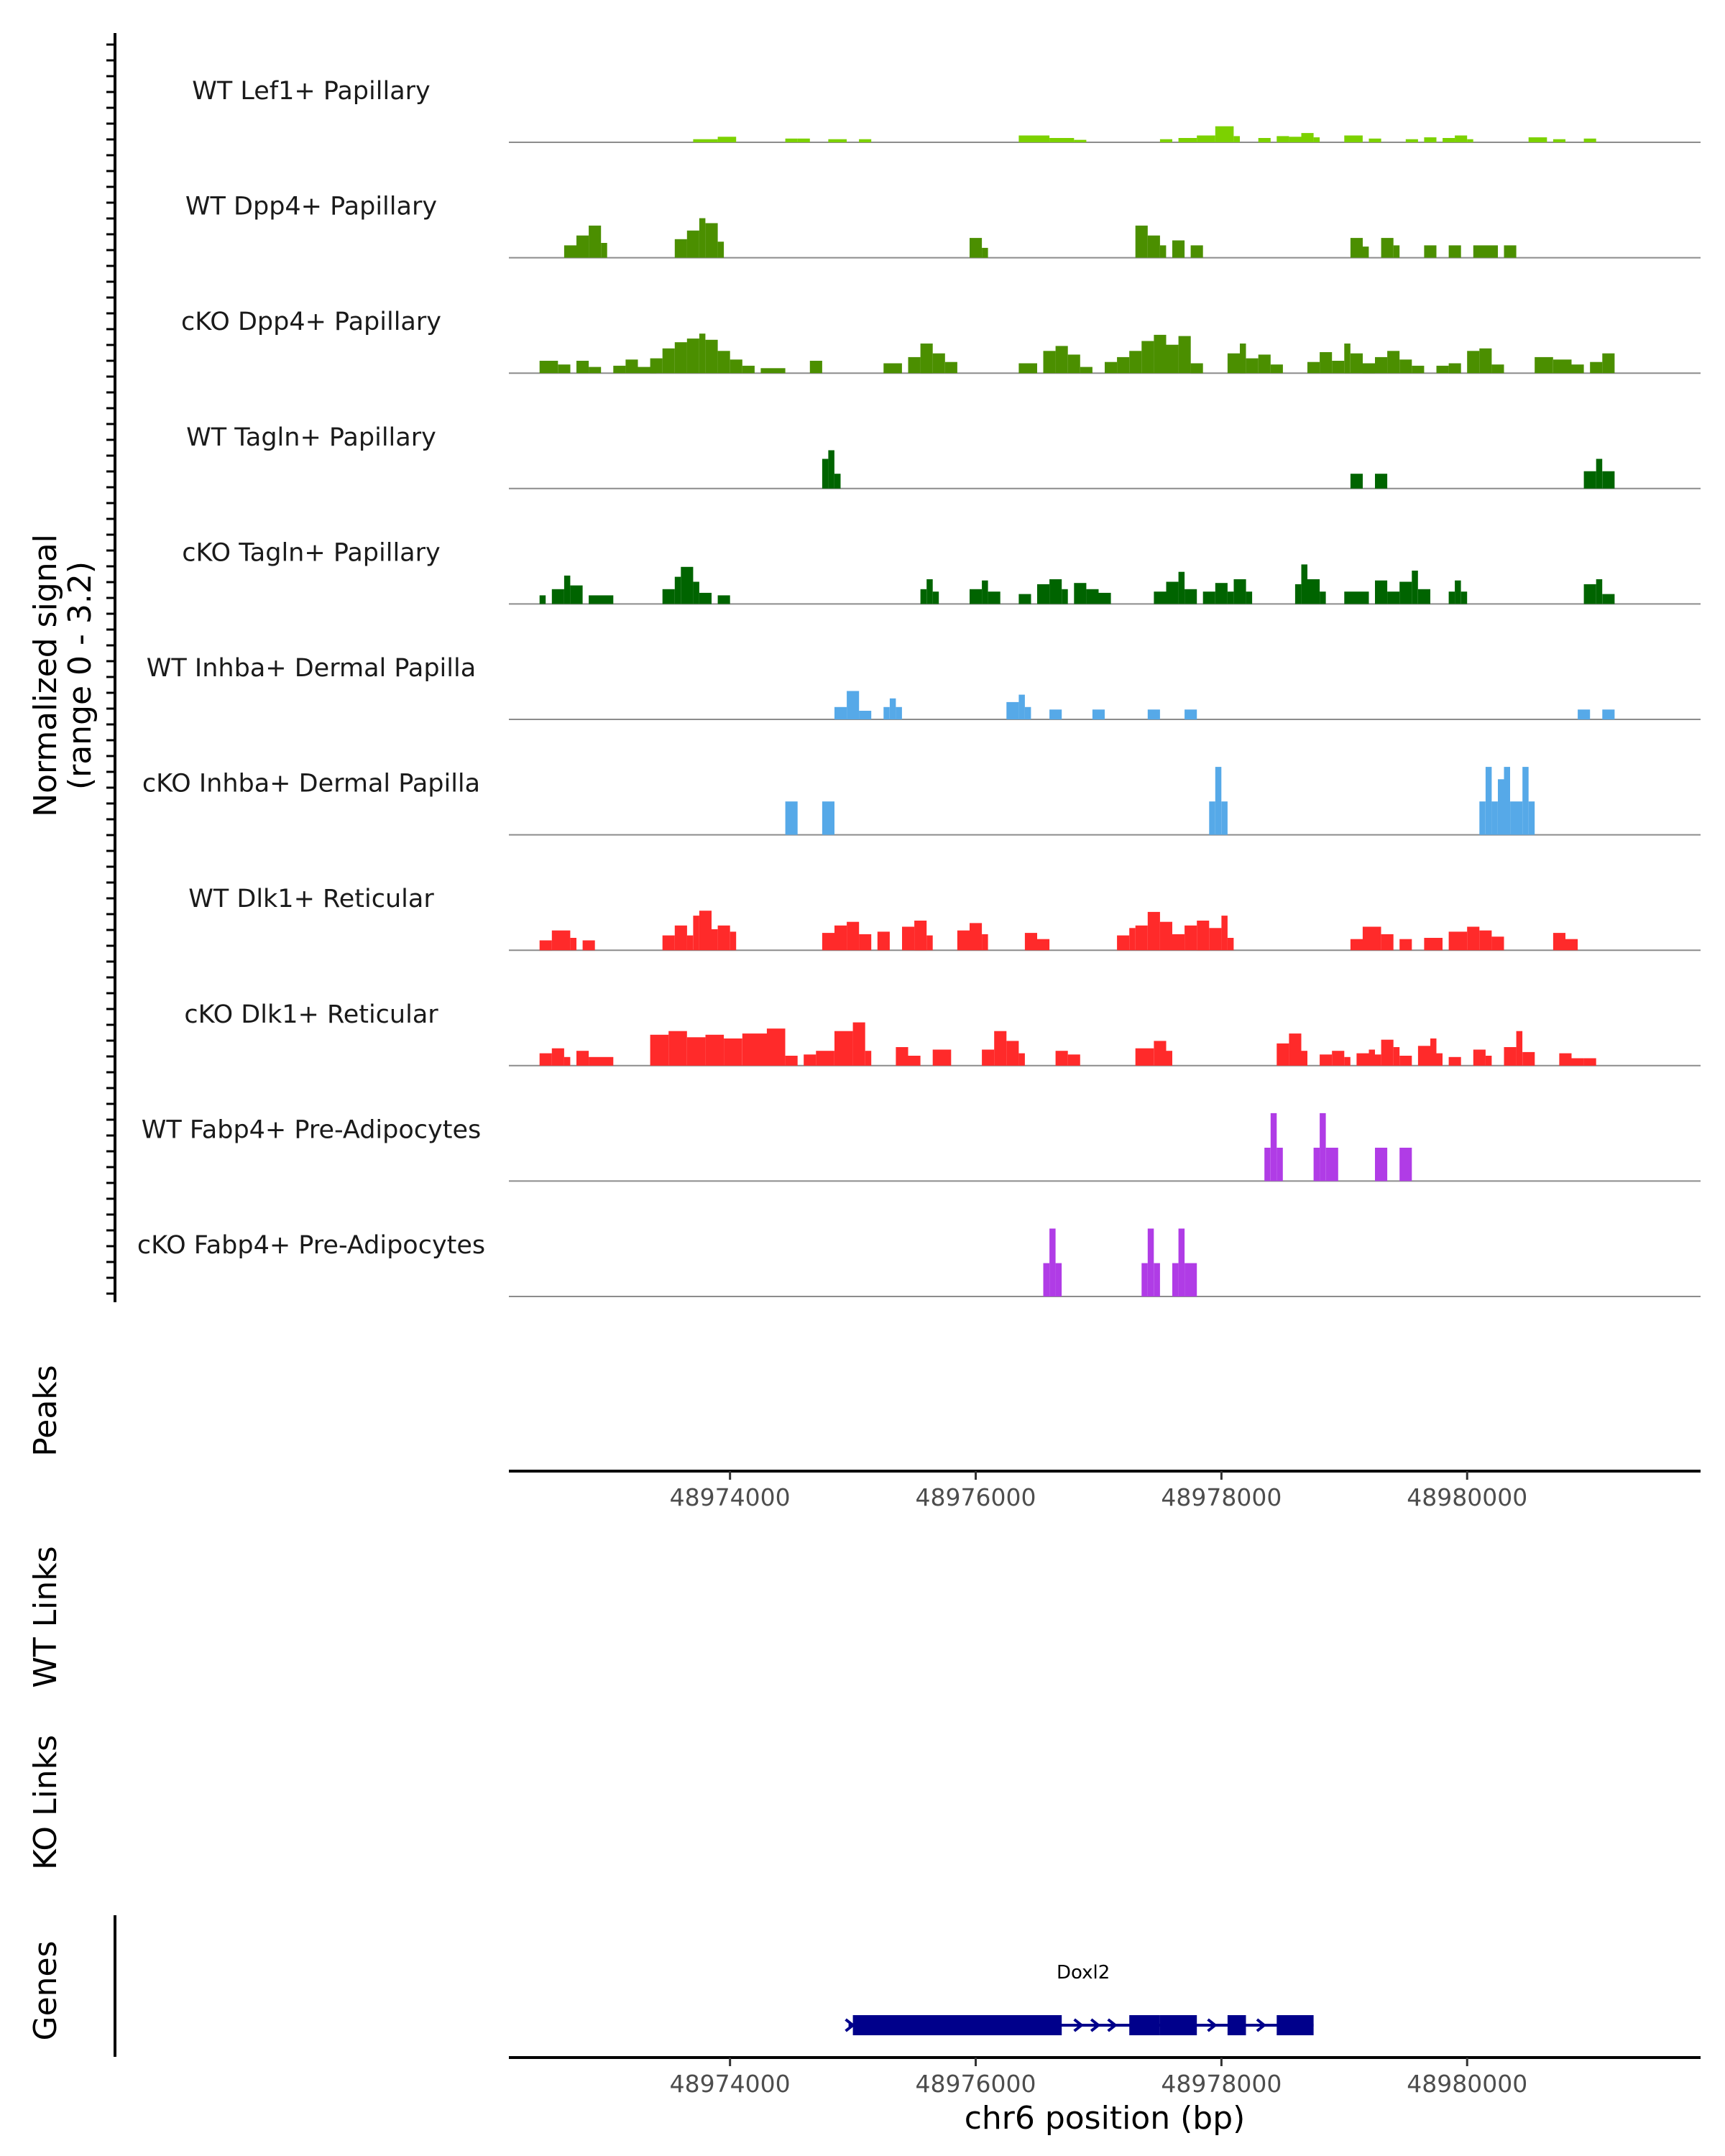  Describe the element at coordinates (1212, 2025) in the screenshot. I see `strand-chevron` at that location.